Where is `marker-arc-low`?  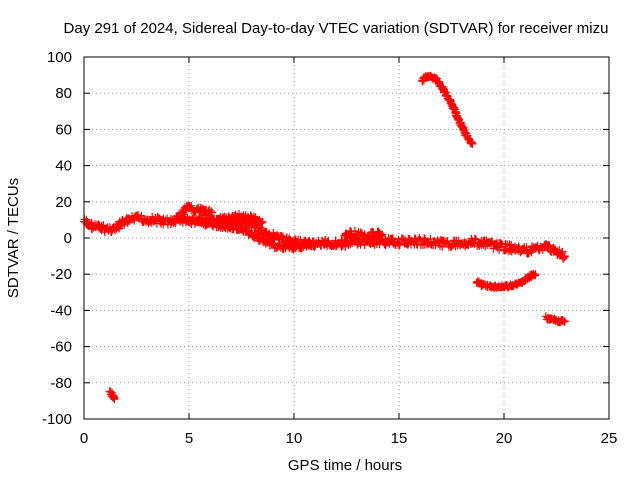 marker-arc-low is located at coordinates (506, 281).